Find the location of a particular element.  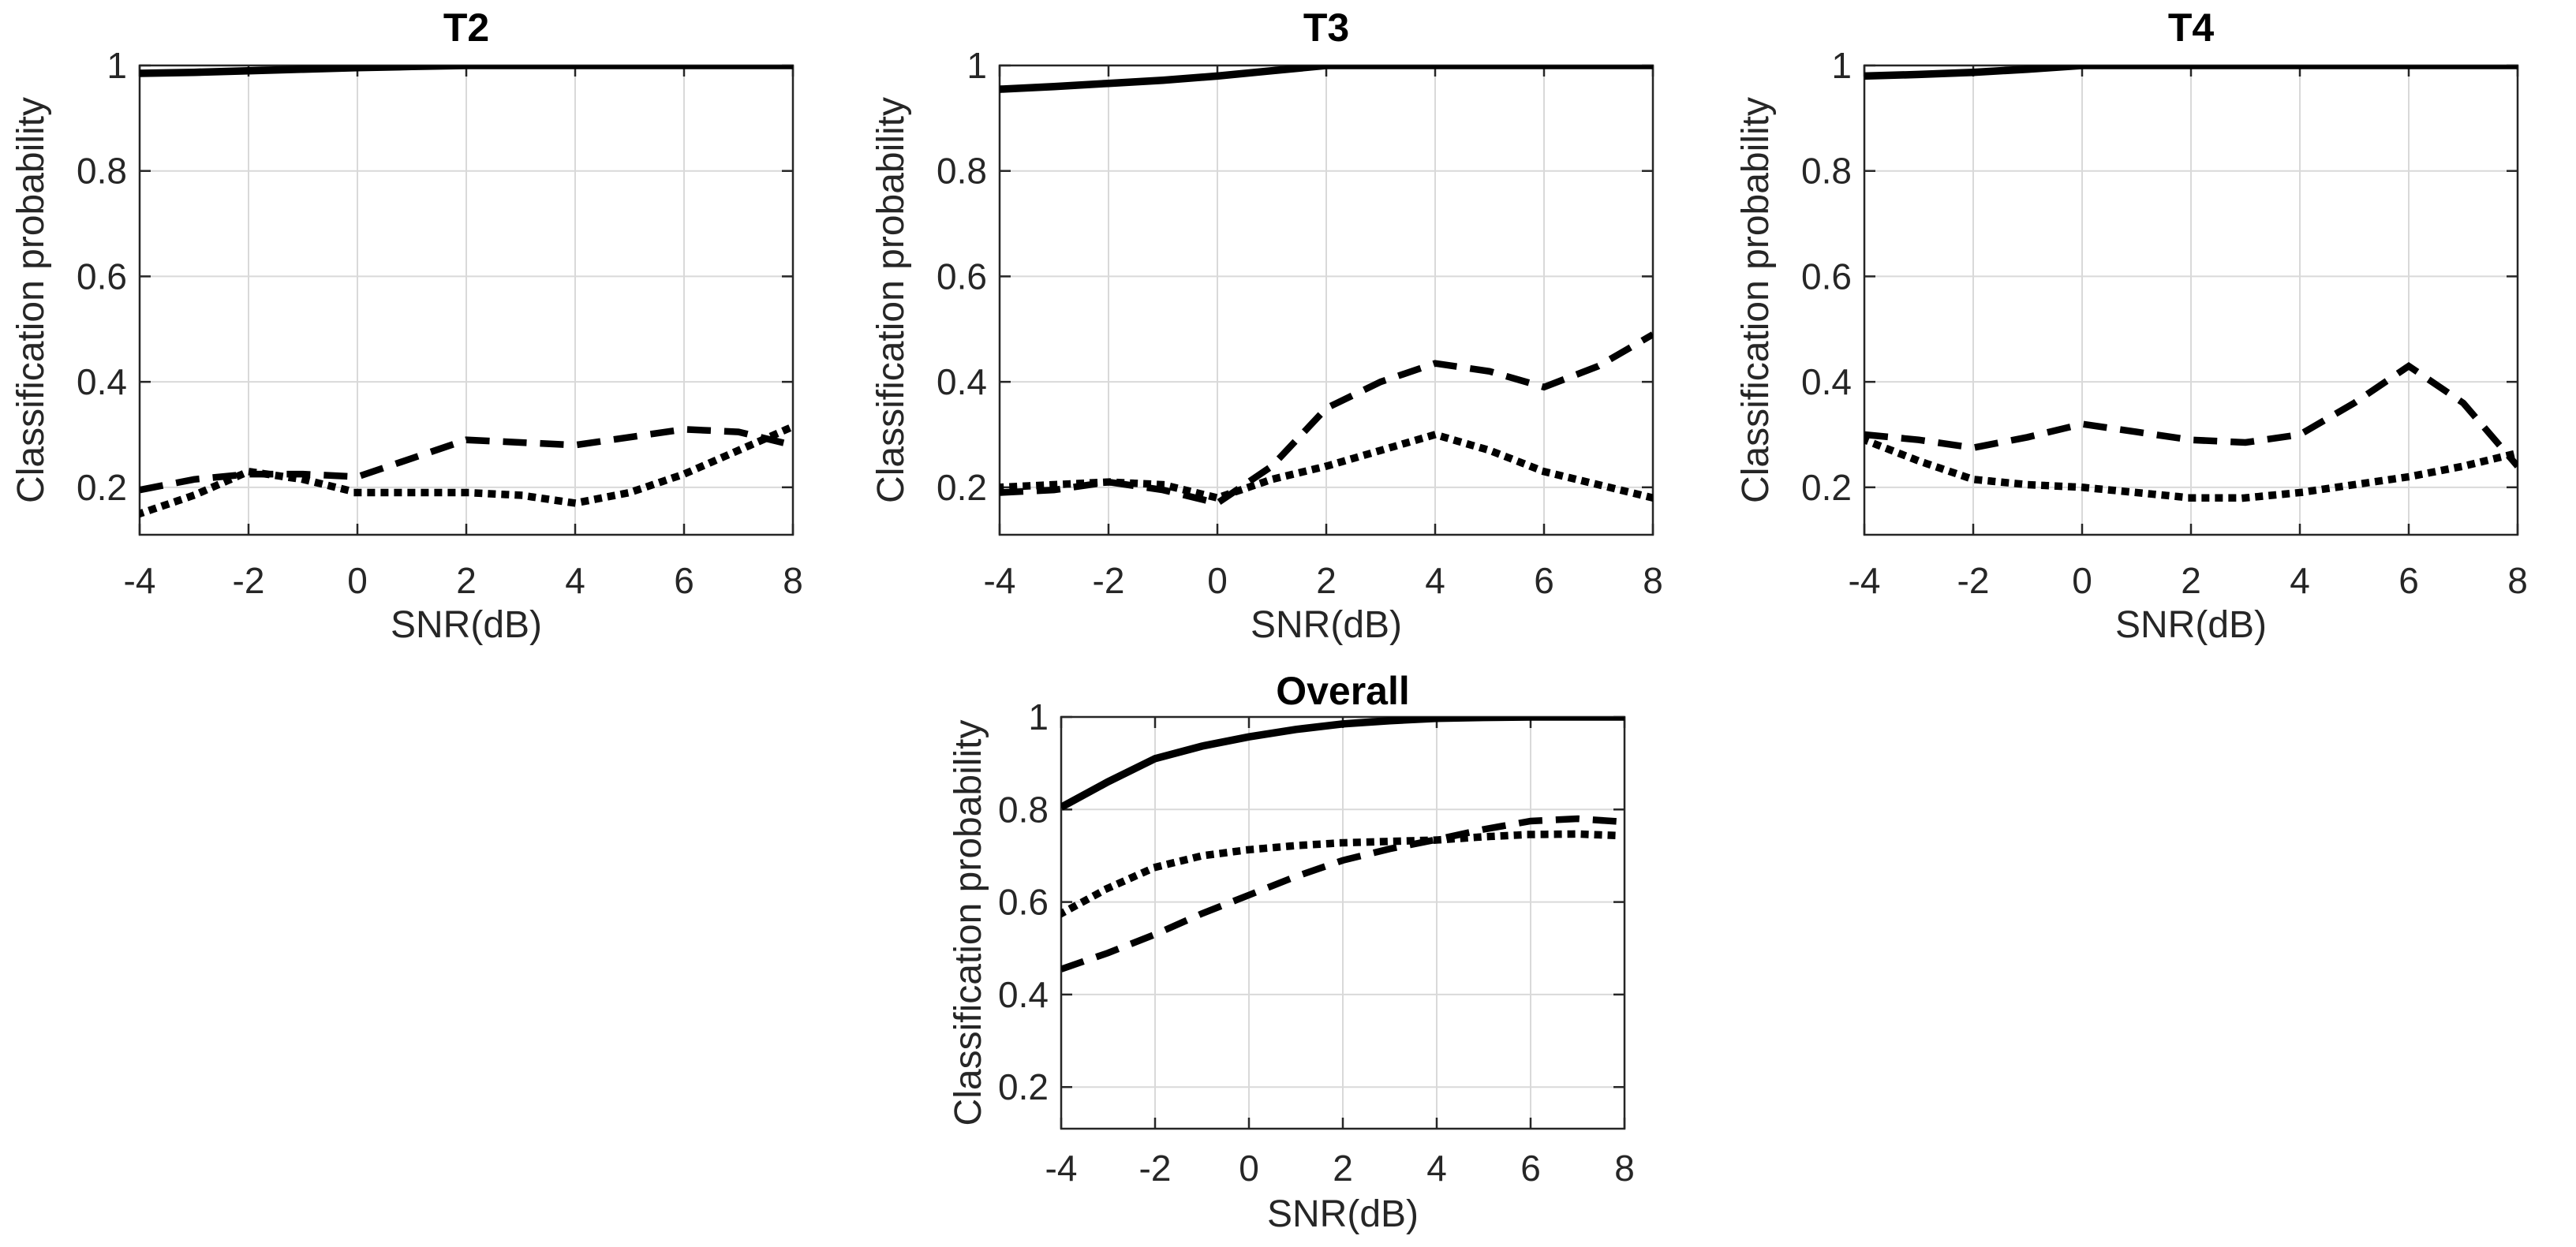

t4-xtick-label: 8 is located at coordinates (2517, 580).